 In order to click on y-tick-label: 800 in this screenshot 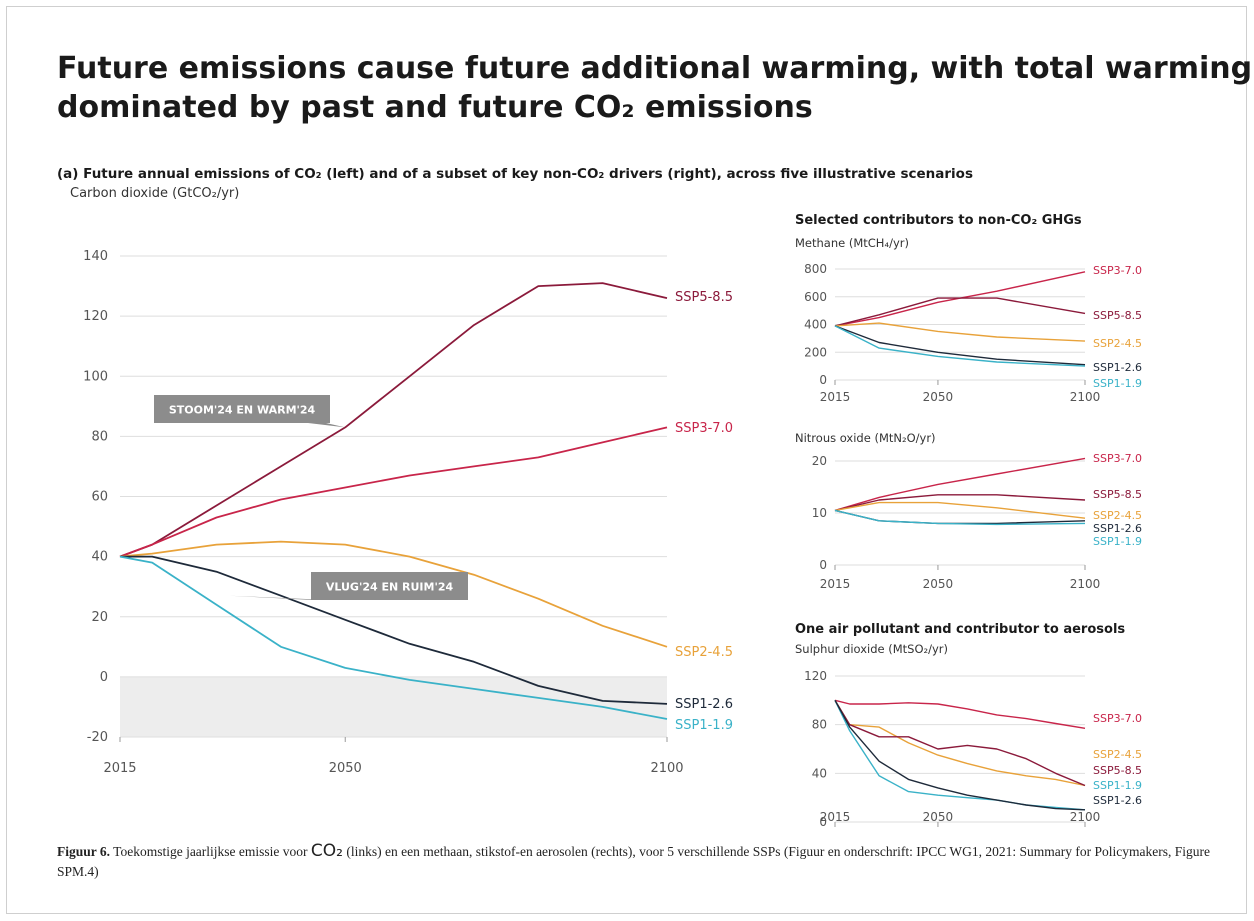, I will do `click(815, 269)`.